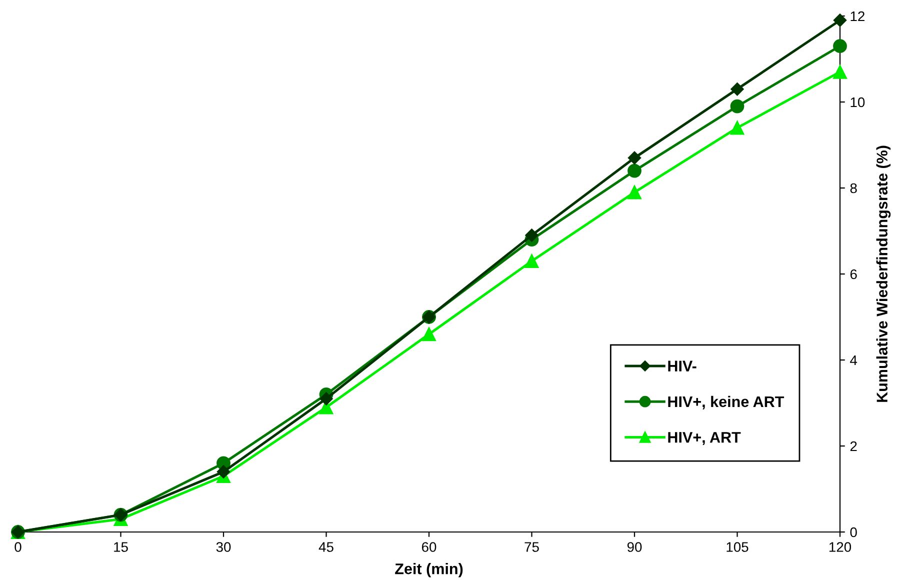 Image resolution: width=902 pixels, height=587 pixels. I want to click on y-tick-label: 2, so click(853, 446).